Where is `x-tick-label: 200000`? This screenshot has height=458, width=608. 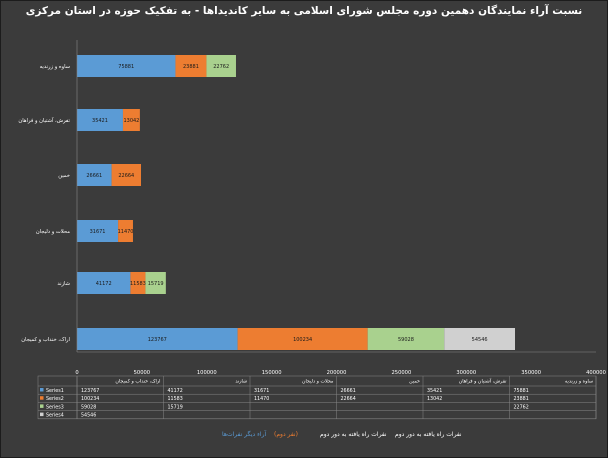
x-tick-label: 200000 is located at coordinates (337, 373).